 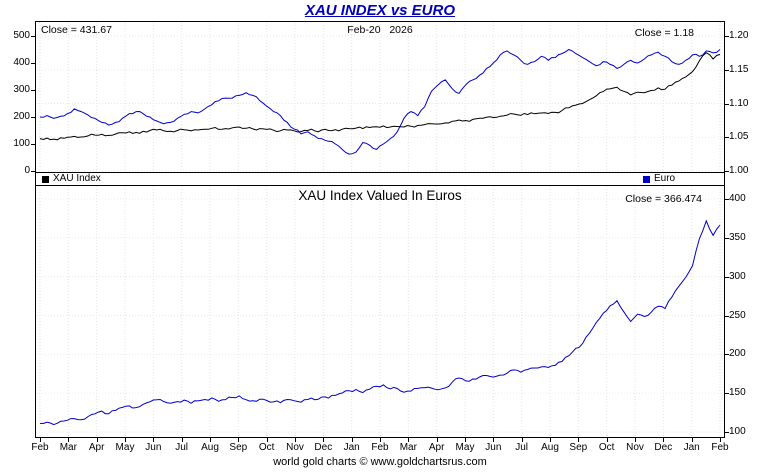 I want to click on y-axis-tick-label-right: 1.05, so click(x=739, y=137).